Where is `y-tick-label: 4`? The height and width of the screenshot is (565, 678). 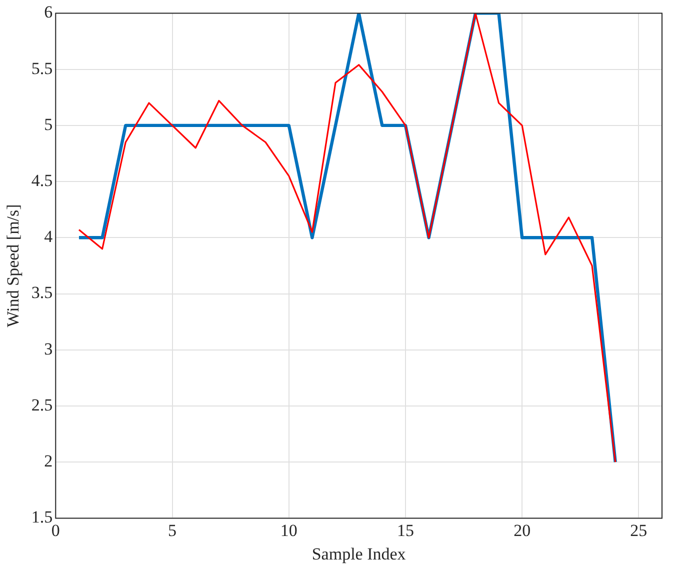 y-tick-label: 4 is located at coordinates (49, 236).